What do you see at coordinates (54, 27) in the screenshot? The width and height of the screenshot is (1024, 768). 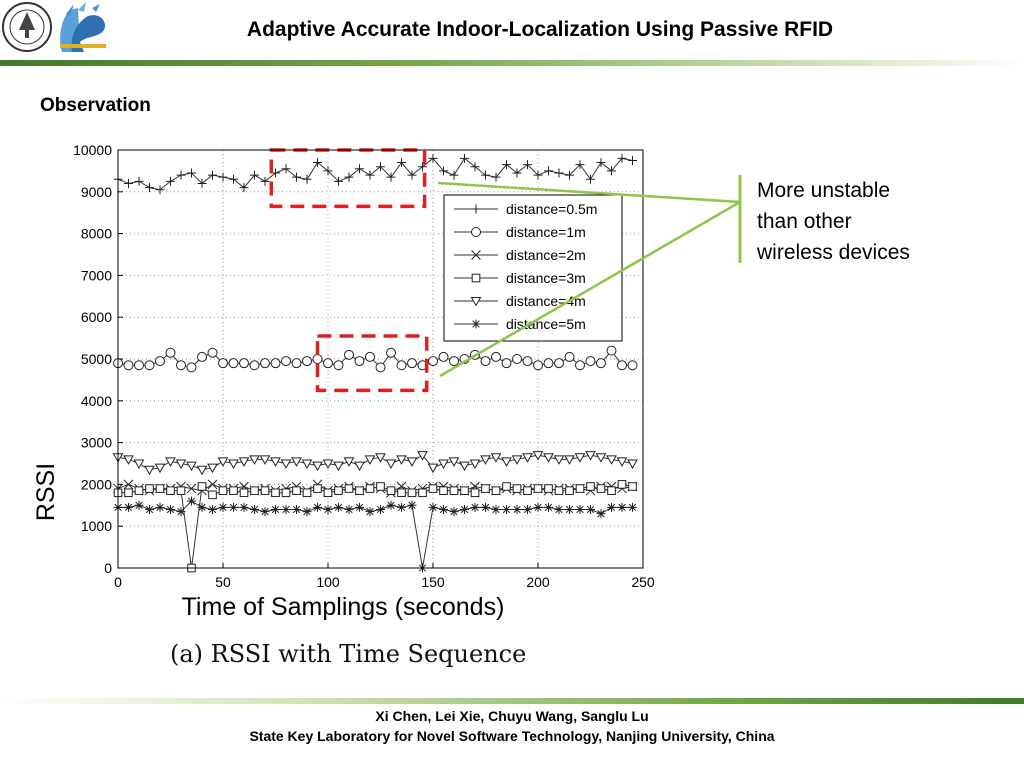 I see `university-logos` at bounding box center [54, 27].